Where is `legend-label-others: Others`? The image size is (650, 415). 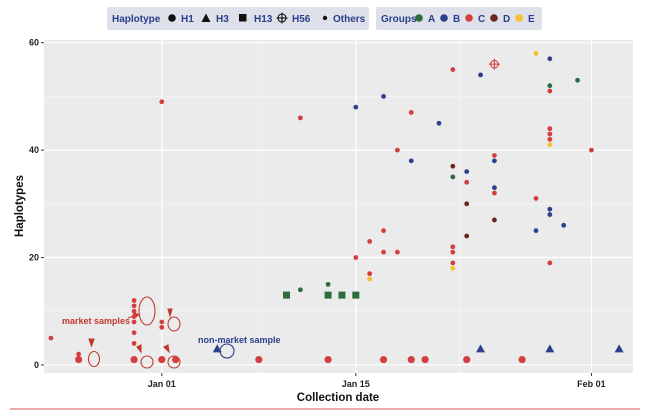 legend-label-others: Others is located at coordinates (349, 19).